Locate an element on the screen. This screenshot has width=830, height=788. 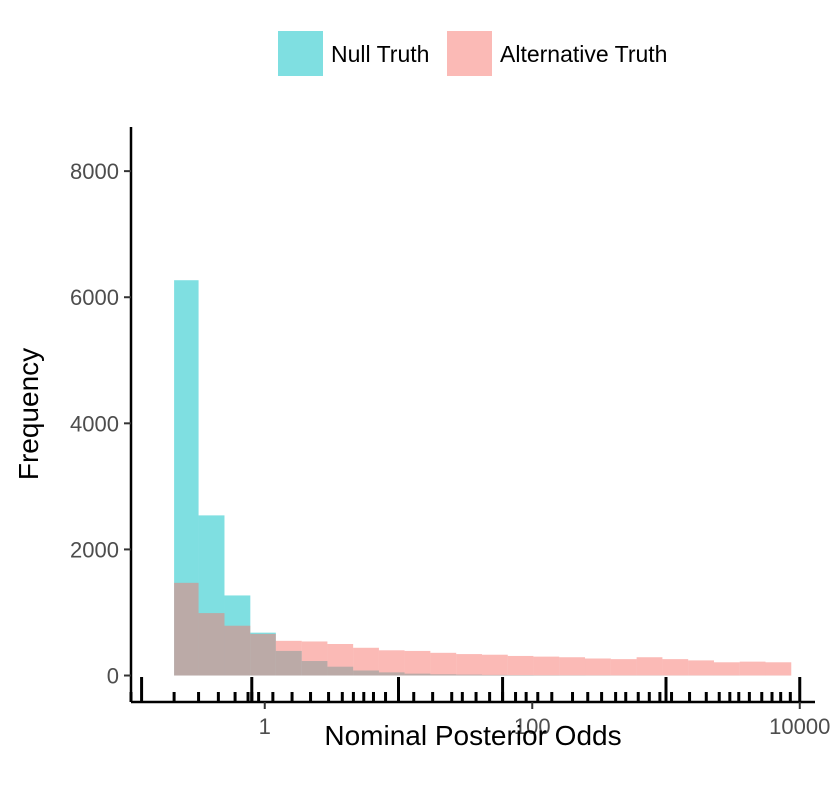
legend: Null Truth Alternative Truth is located at coordinates (472, 53).